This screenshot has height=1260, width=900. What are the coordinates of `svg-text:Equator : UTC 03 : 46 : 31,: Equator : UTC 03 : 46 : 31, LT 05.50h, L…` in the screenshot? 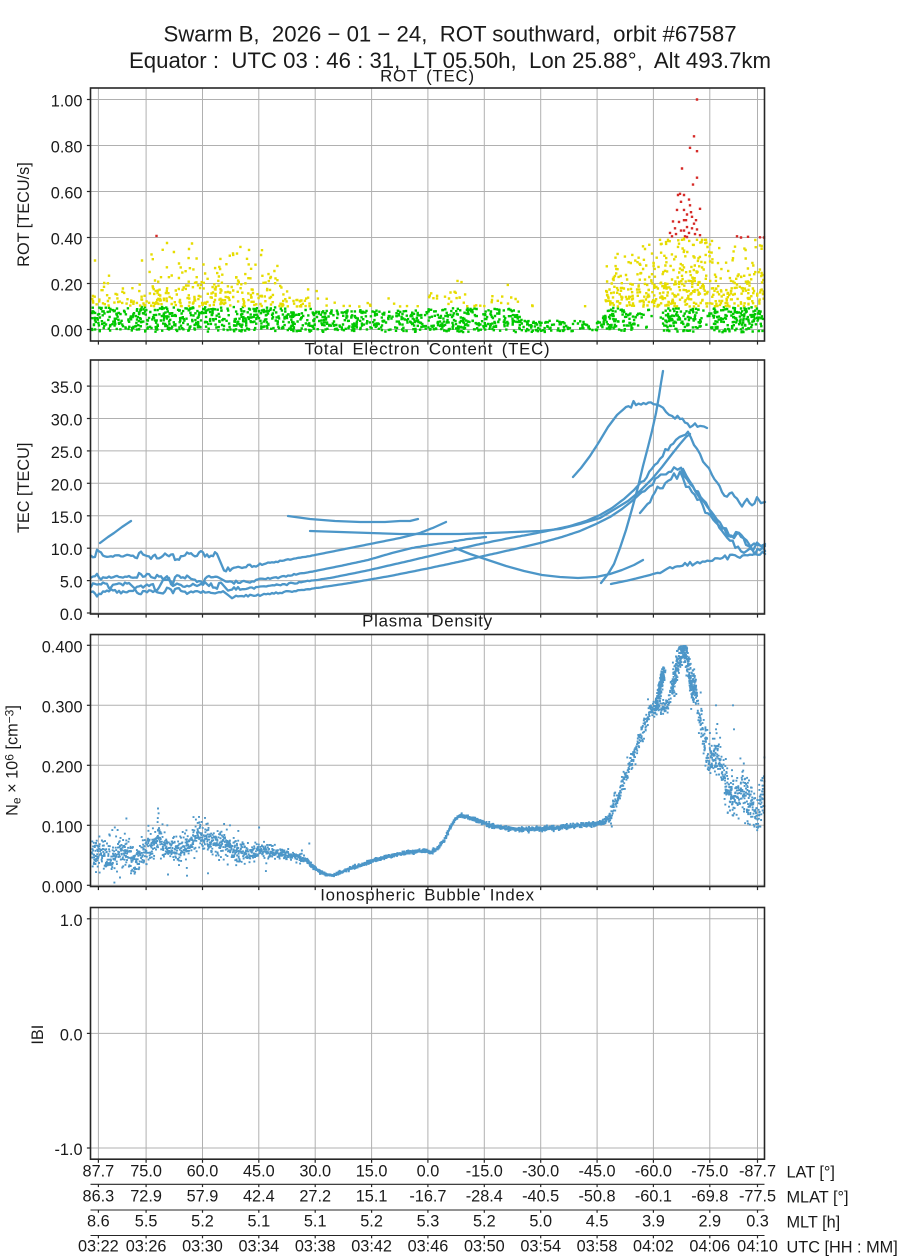 It's located at (450, 60).